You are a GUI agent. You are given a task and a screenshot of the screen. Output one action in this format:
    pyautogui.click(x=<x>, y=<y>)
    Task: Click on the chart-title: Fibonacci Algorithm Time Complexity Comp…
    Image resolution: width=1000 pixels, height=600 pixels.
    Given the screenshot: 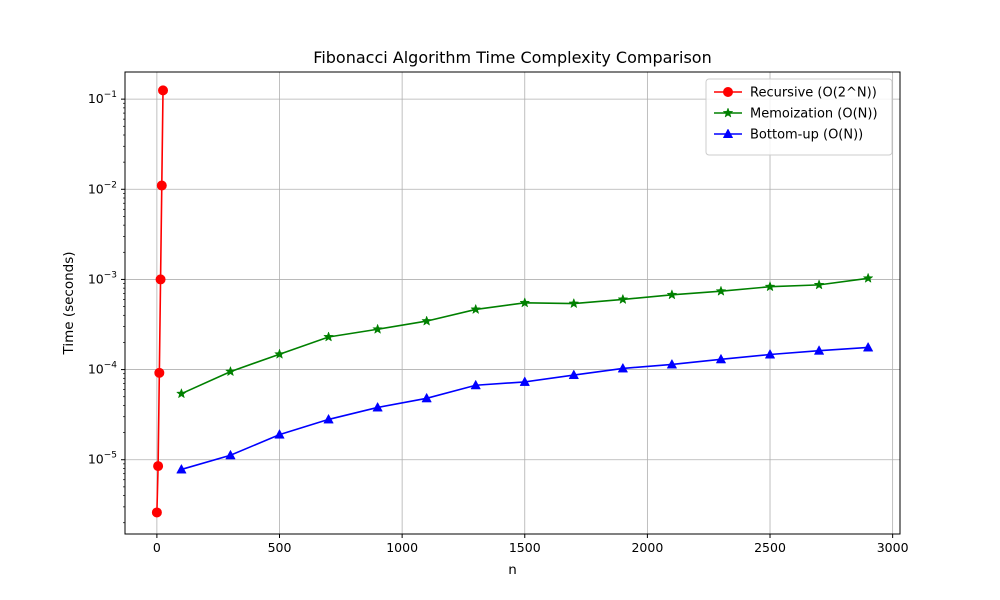 What is the action you would take?
    pyautogui.click(x=512, y=57)
    